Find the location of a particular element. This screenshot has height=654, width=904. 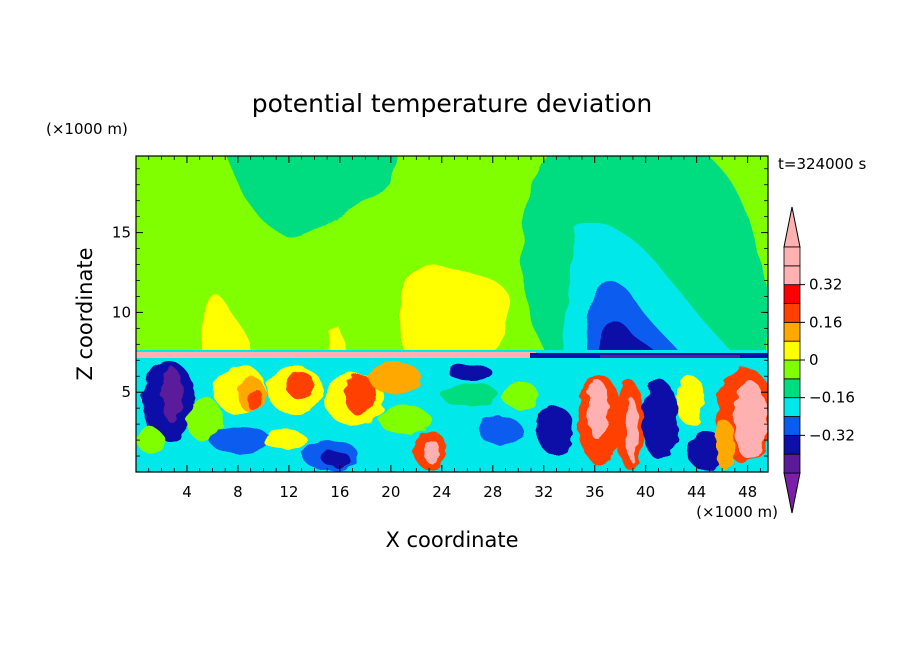

lower-turbulent-layer is located at coordinates (452, 415).